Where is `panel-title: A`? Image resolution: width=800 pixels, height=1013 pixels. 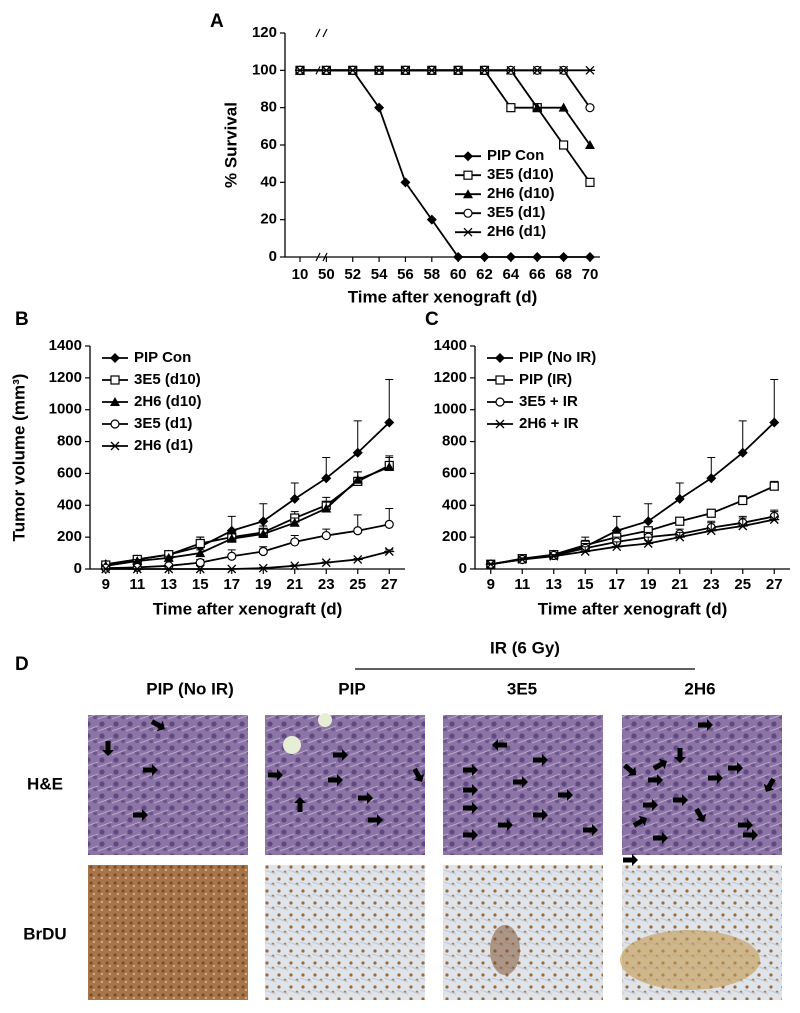
panel-title: A is located at coordinates (217, 21).